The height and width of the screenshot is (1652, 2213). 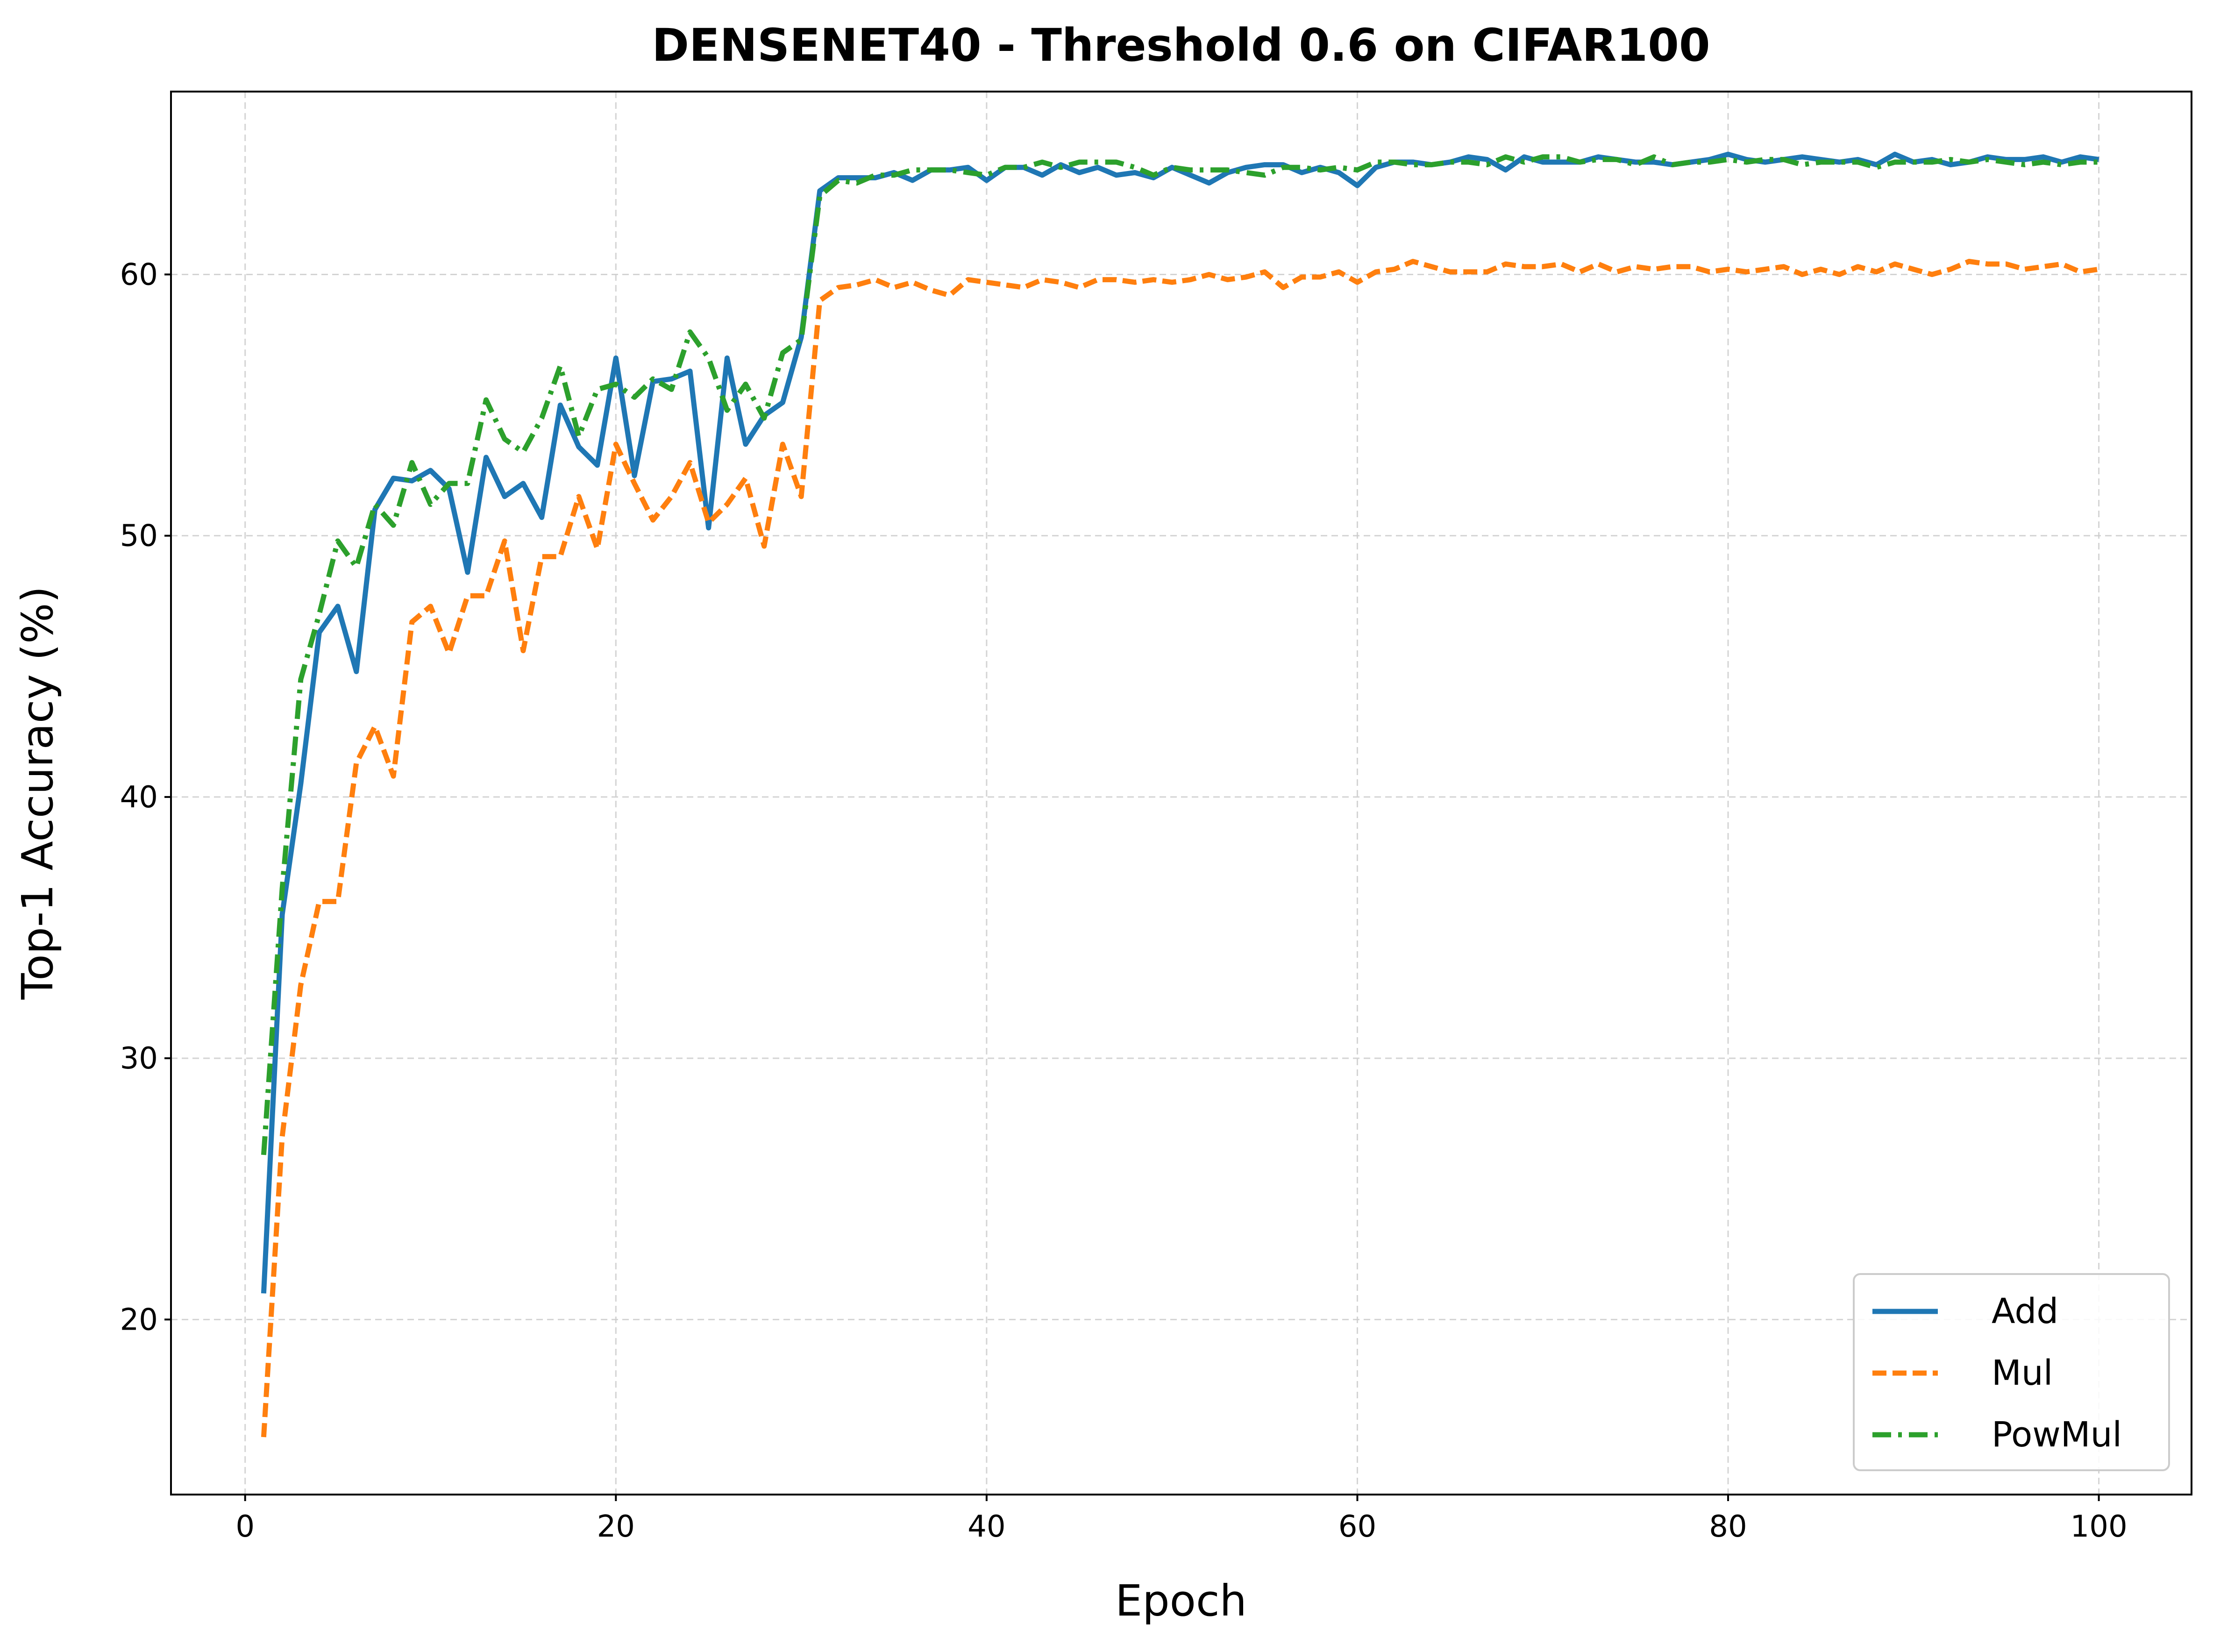 What do you see at coordinates (1181, 1601) in the screenshot?
I see `x-axis-label: Epoch` at bounding box center [1181, 1601].